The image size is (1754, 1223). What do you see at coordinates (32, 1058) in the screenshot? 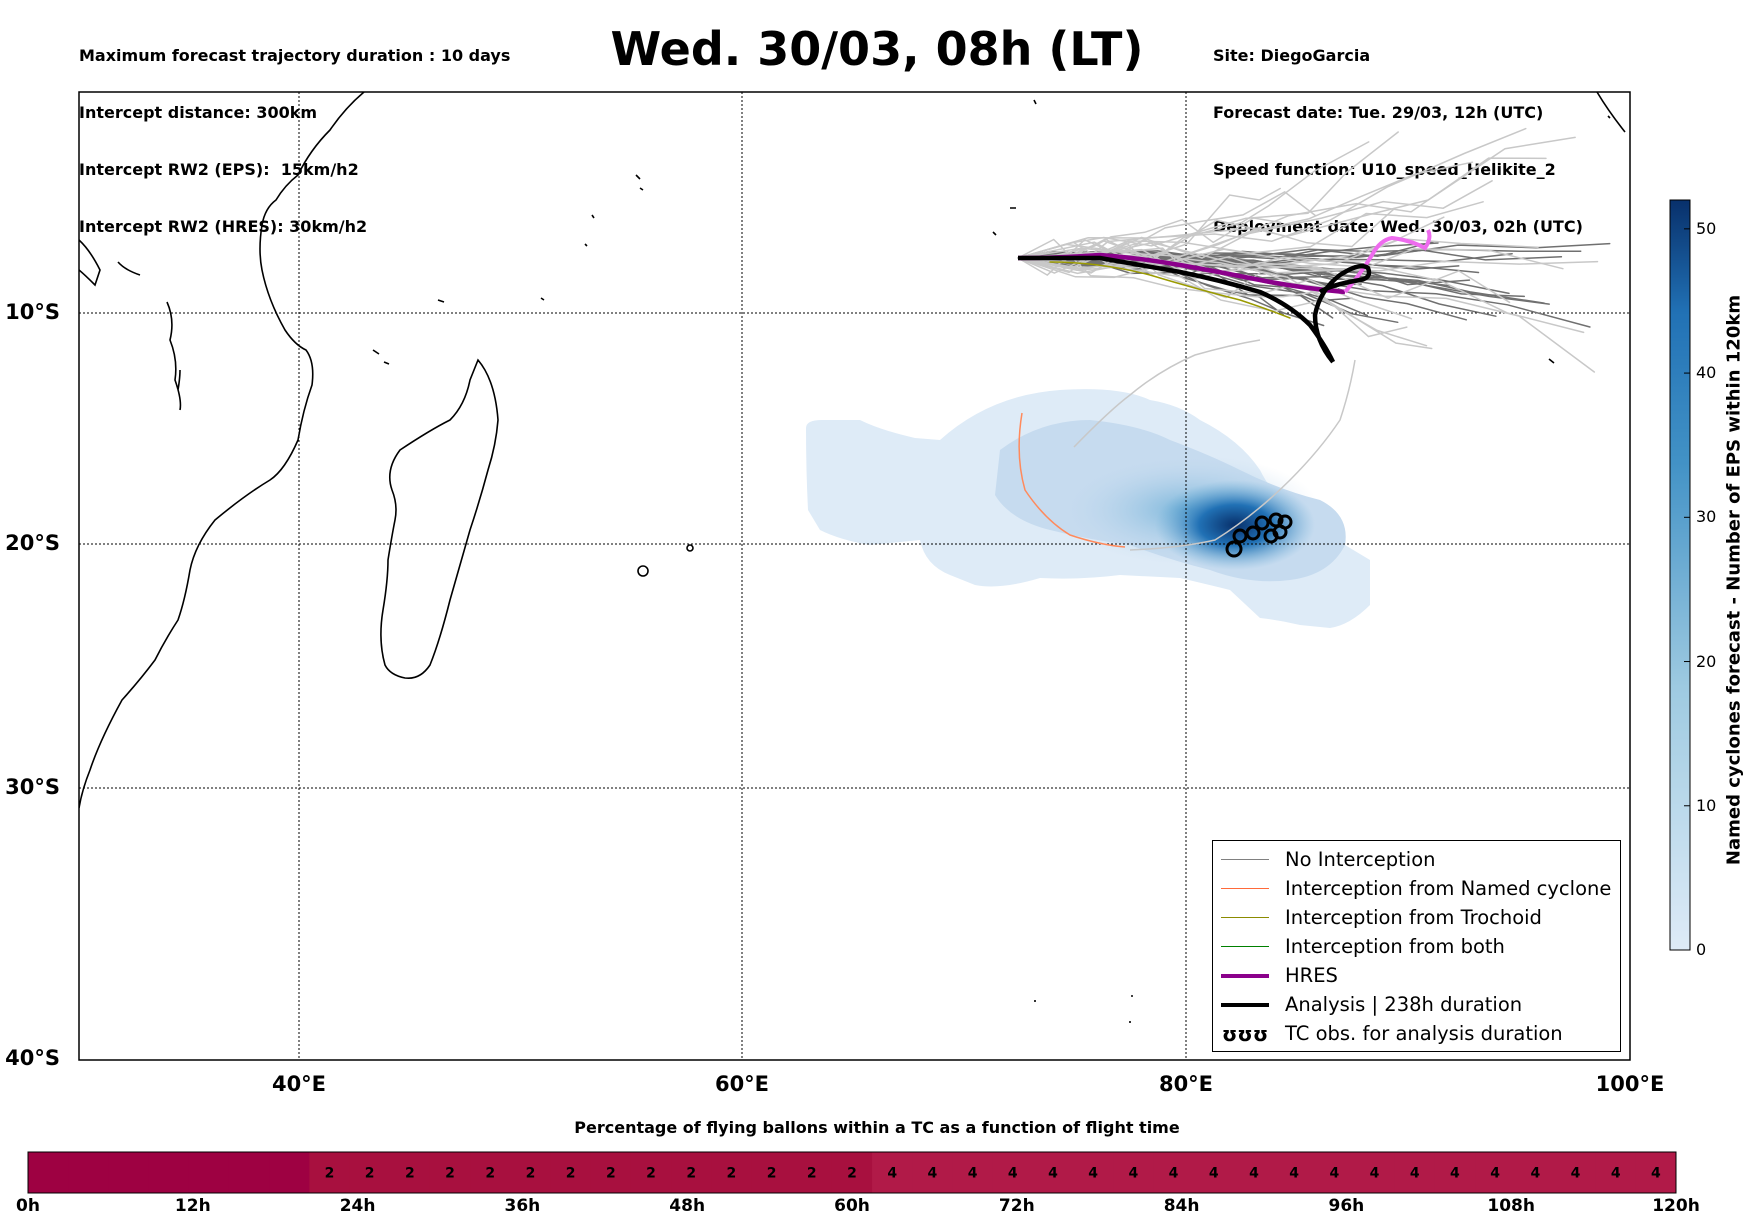
I see `lat-label-40s: 40°S` at bounding box center [32, 1058].